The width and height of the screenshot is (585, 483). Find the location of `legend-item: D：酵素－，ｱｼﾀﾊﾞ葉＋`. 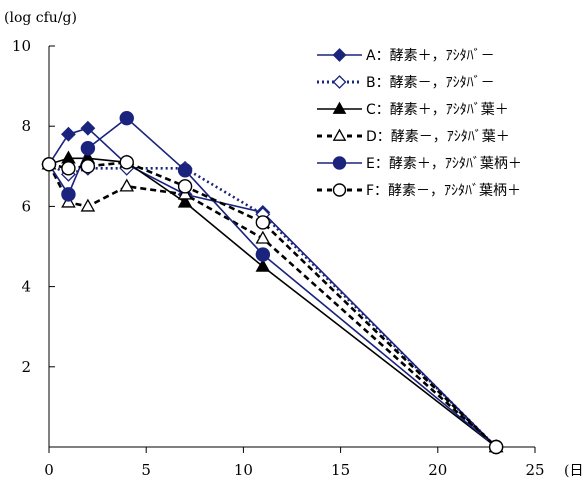

legend-item: D：酵素－，ｱｼﾀﾊﾞ葉＋ is located at coordinates (413, 136).